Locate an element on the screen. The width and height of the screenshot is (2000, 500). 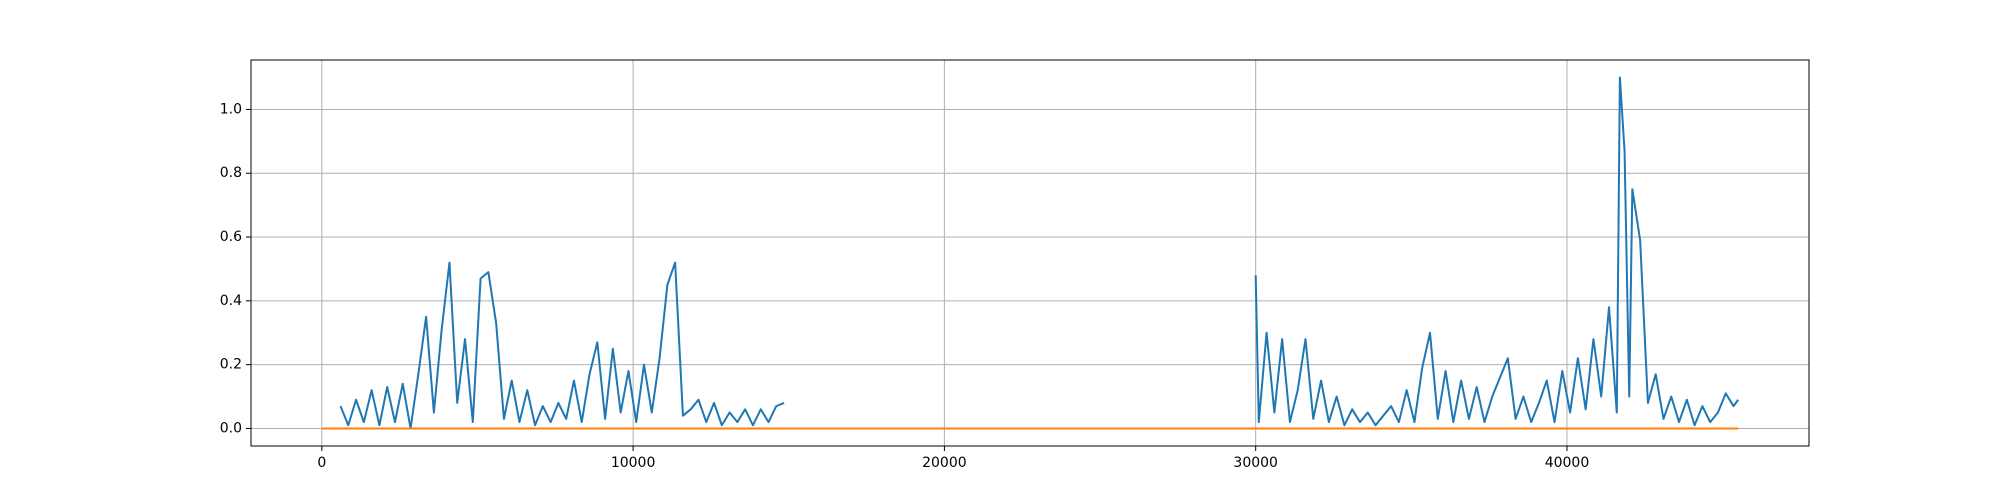
y-tick-label: 1.0 is located at coordinates (231, 109).